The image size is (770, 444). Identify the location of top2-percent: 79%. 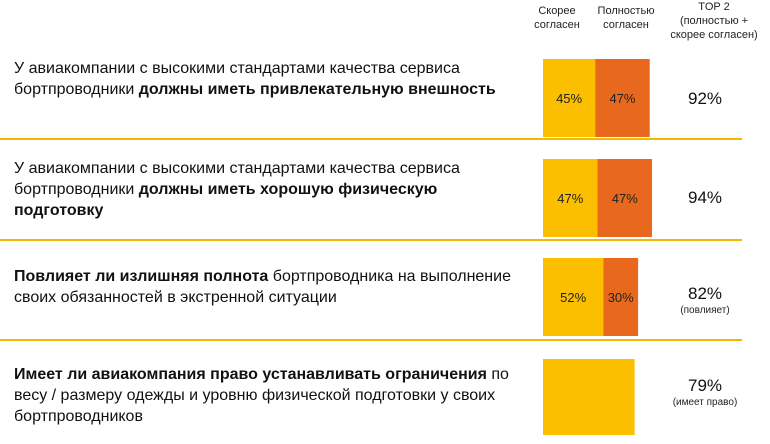
(705, 385).